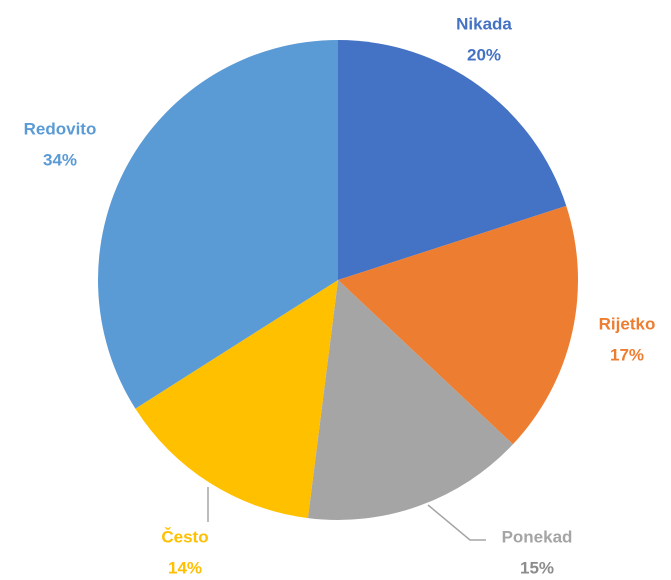 The height and width of the screenshot is (580, 671). What do you see at coordinates (484, 23) in the screenshot?
I see `slice-label: Nikada` at bounding box center [484, 23].